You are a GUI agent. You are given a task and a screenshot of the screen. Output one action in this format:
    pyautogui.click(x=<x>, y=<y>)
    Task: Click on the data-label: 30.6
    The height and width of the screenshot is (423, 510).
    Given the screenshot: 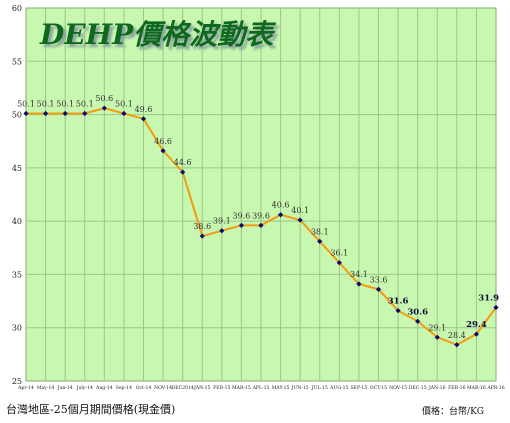 What is the action you would take?
    pyautogui.click(x=417, y=312)
    